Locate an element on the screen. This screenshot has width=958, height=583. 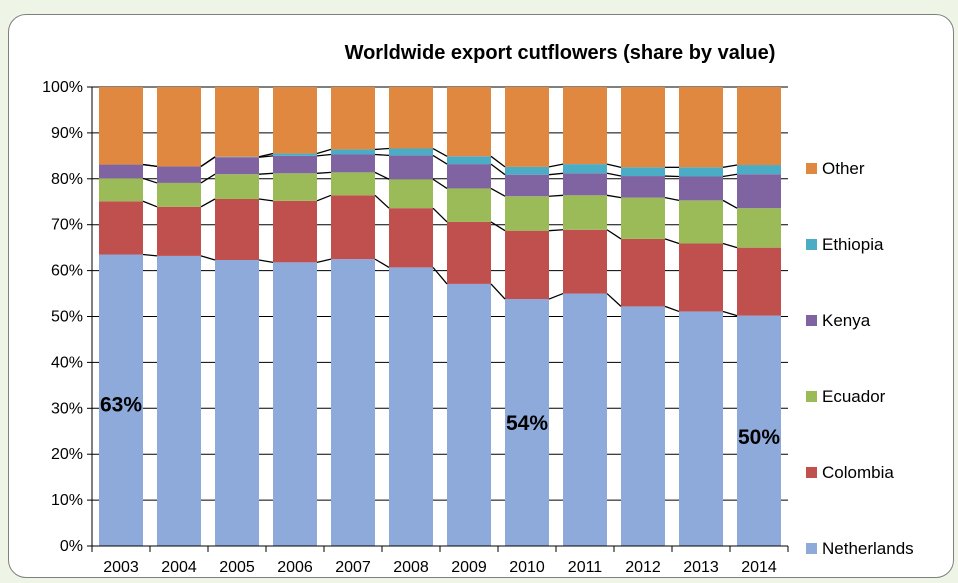
x-tick-label: 2007 is located at coordinates (353, 567).